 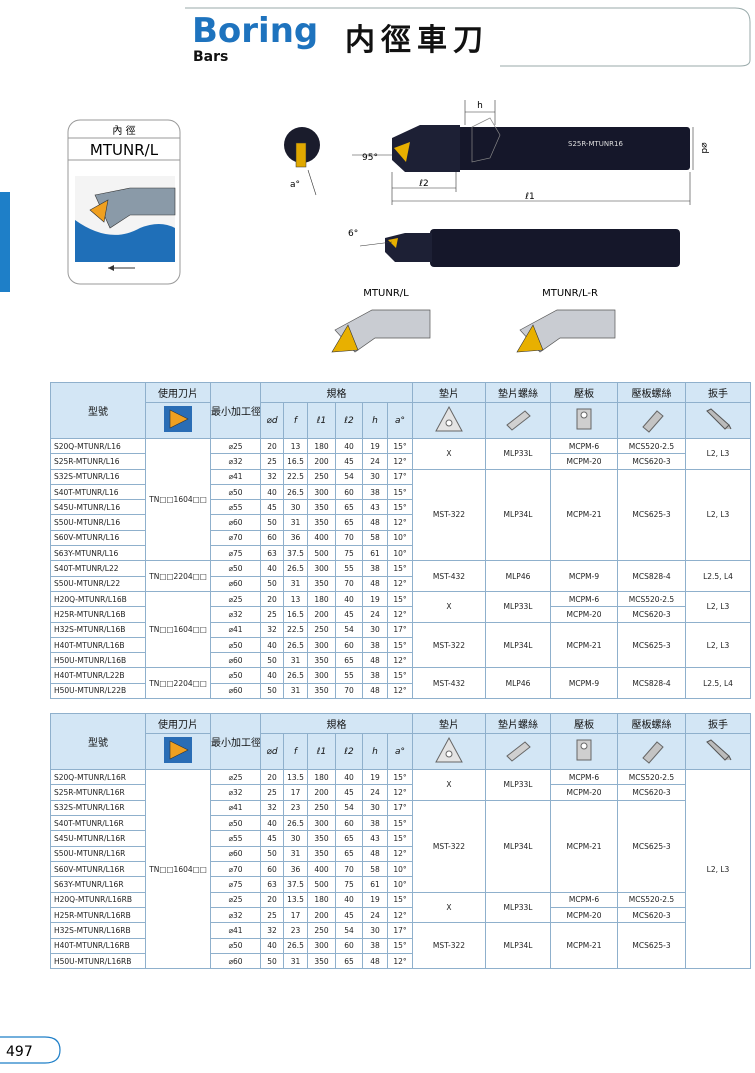 What do you see at coordinates (98, 645) in the screenshot?
I see `model-cell: H40T-MTUNR/L16B` at bounding box center [98, 645].